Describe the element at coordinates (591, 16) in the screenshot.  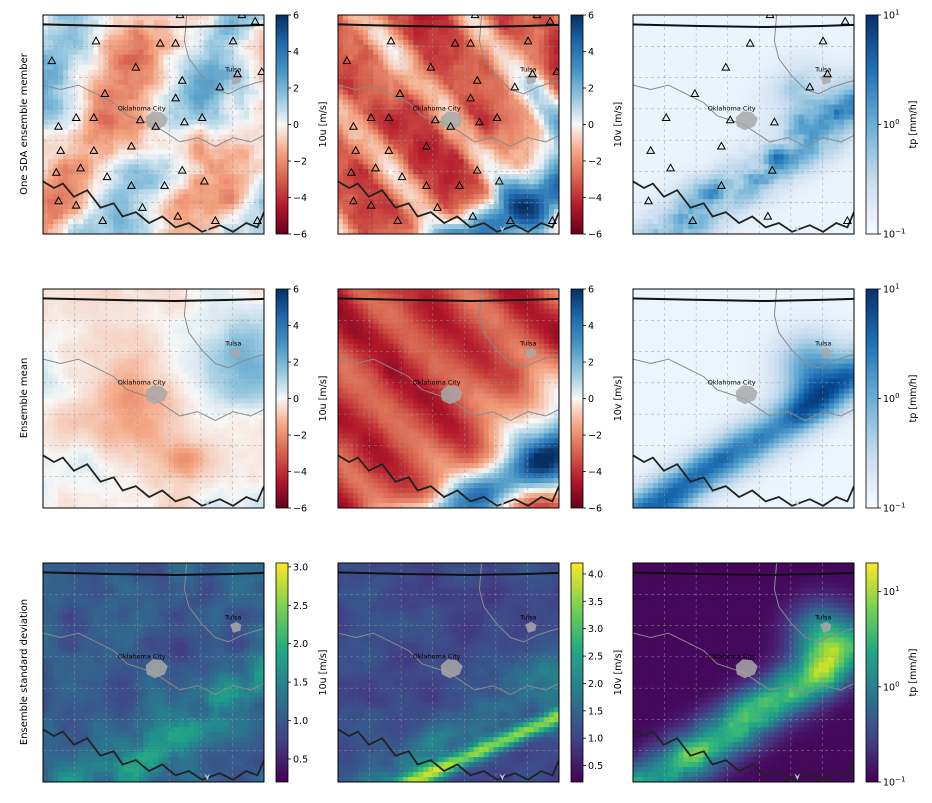
I see `colorbar-tick-label: 6` at that location.